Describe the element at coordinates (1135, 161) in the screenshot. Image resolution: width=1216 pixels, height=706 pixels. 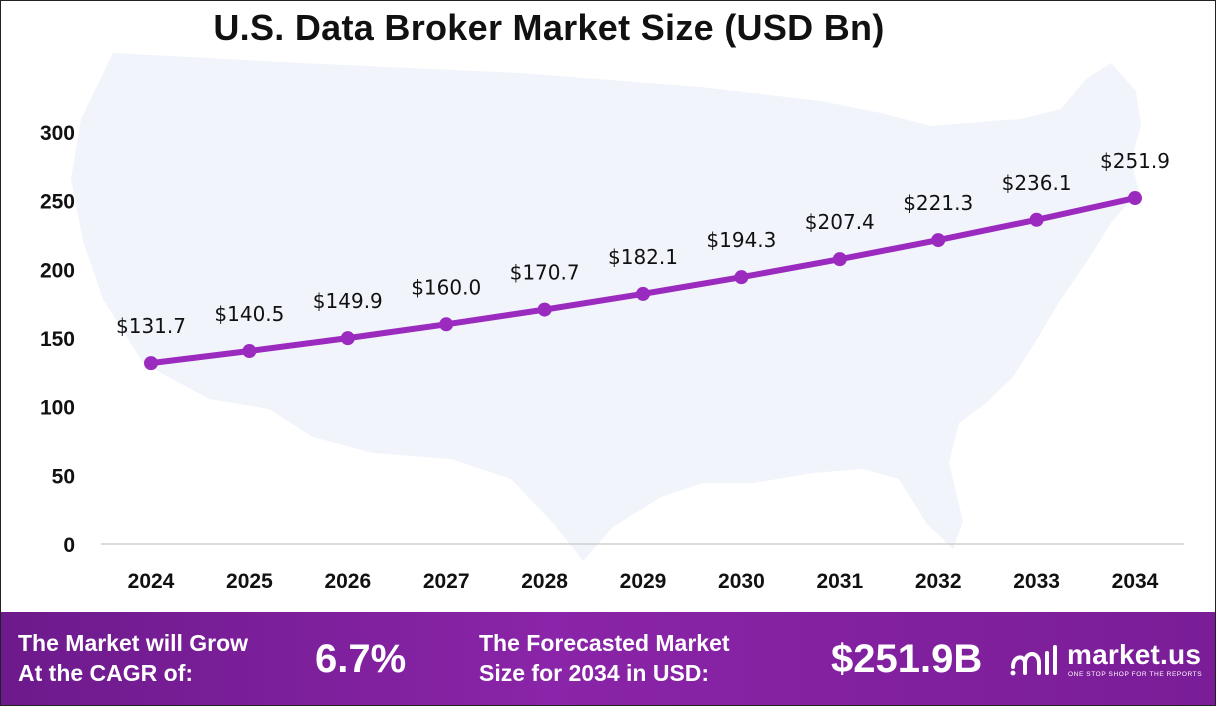
I see `data-label: $251.9` at that location.